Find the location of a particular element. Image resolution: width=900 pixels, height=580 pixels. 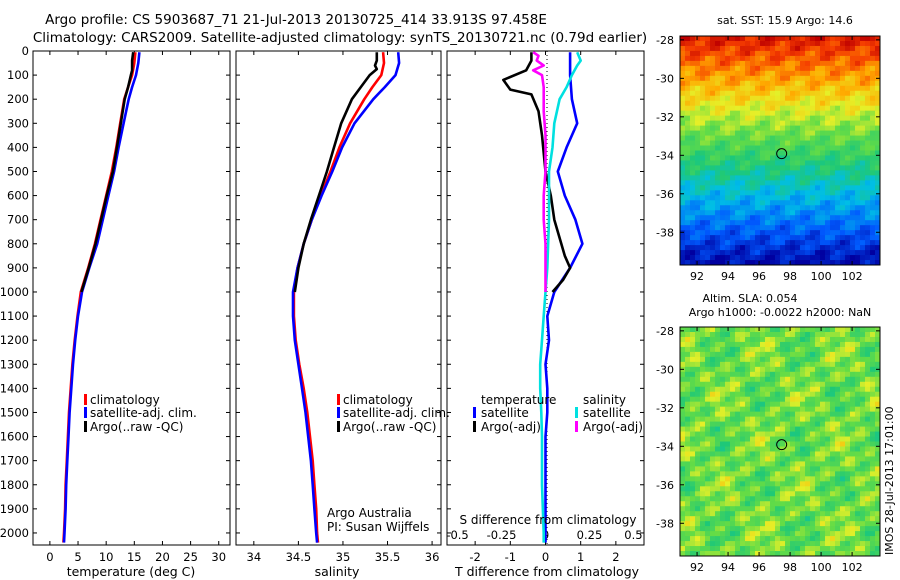

sla-map-frame is located at coordinates (780, 441).